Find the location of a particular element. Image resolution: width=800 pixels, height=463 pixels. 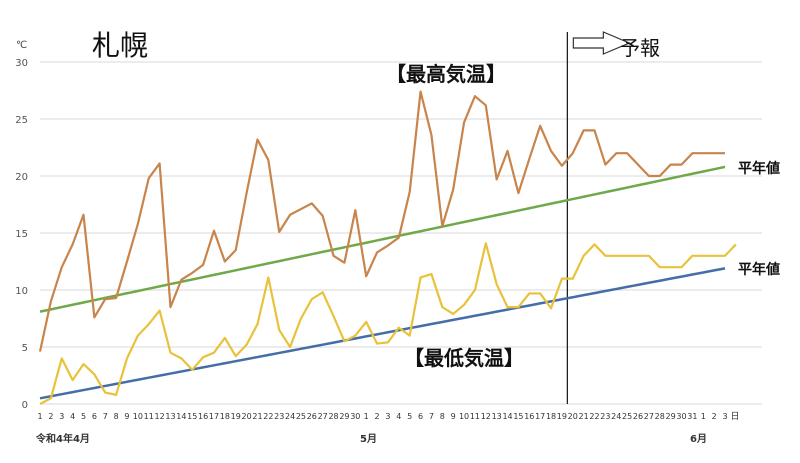

month-label-june: 6月 is located at coordinates (698, 439).